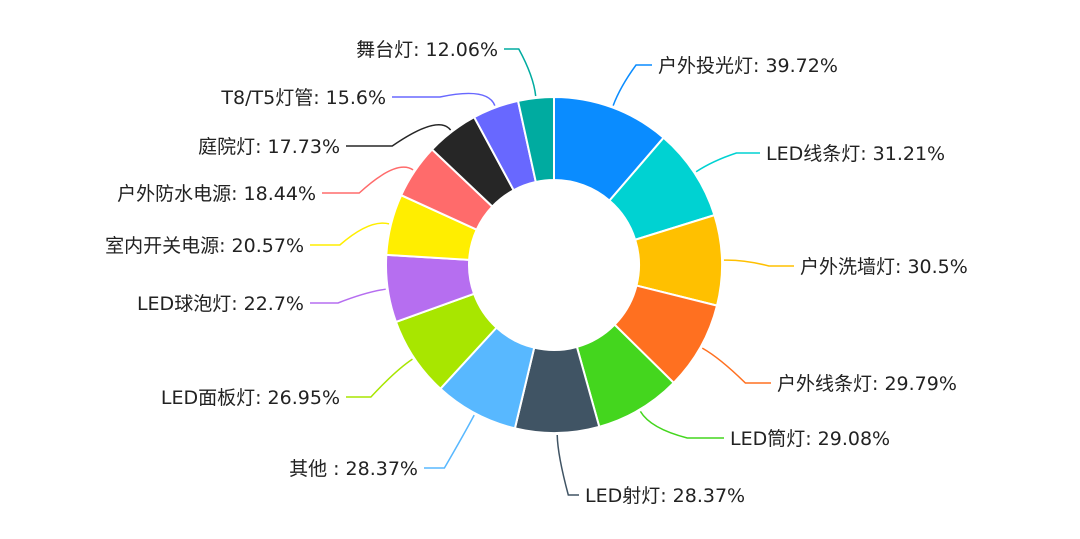 This screenshot has height=539, width=1080. What do you see at coordinates (665, 496) in the screenshot?
I see `slice-label-5: LED射灯: 28.37%` at bounding box center [665, 496].